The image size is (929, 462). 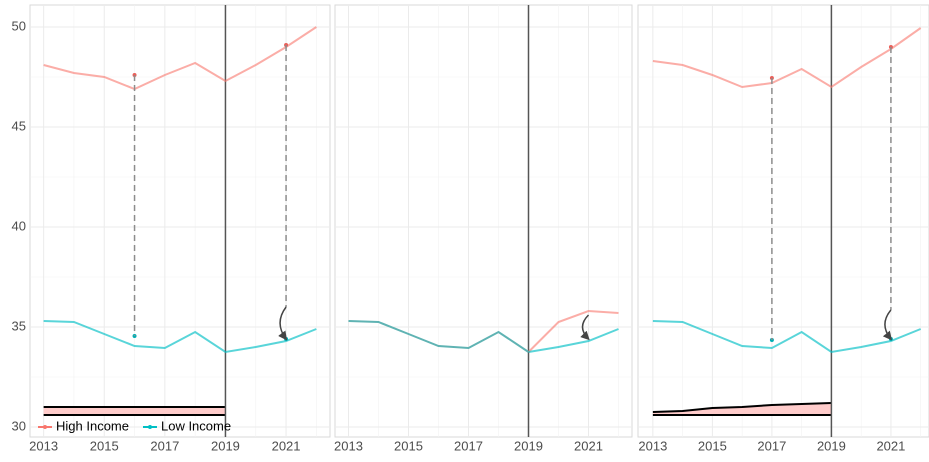 I want to click on ribbon-edge, so click(x=742, y=407).